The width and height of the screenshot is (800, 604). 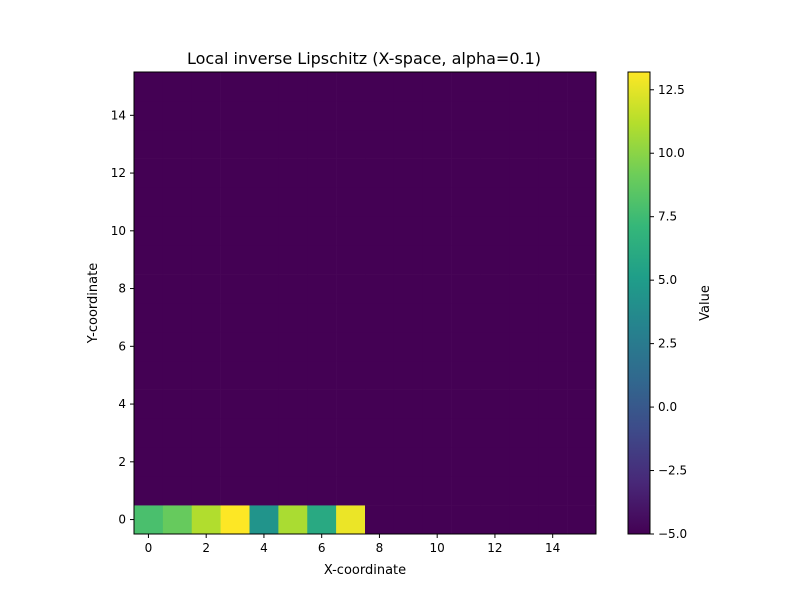 What do you see at coordinates (122, 317) in the screenshot?
I see `y-axis-ticks: 0 2 4 6 8 10 12 14` at bounding box center [122, 317].